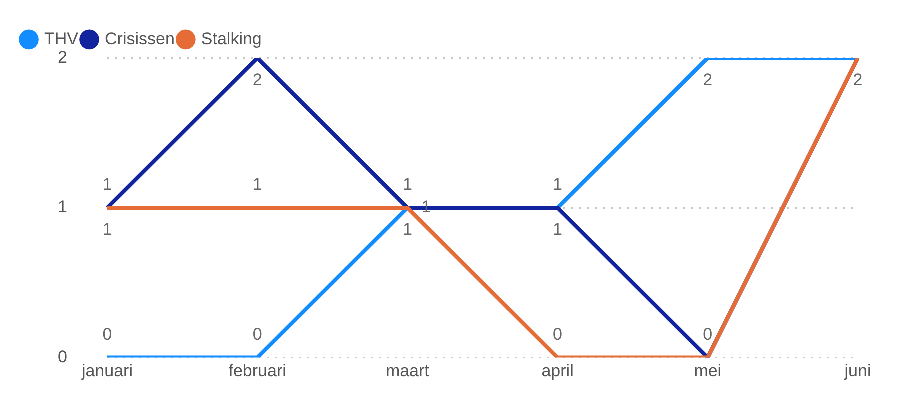  Describe the element at coordinates (231, 38) in the screenshot. I see `legend-label: Stalking` at that location.